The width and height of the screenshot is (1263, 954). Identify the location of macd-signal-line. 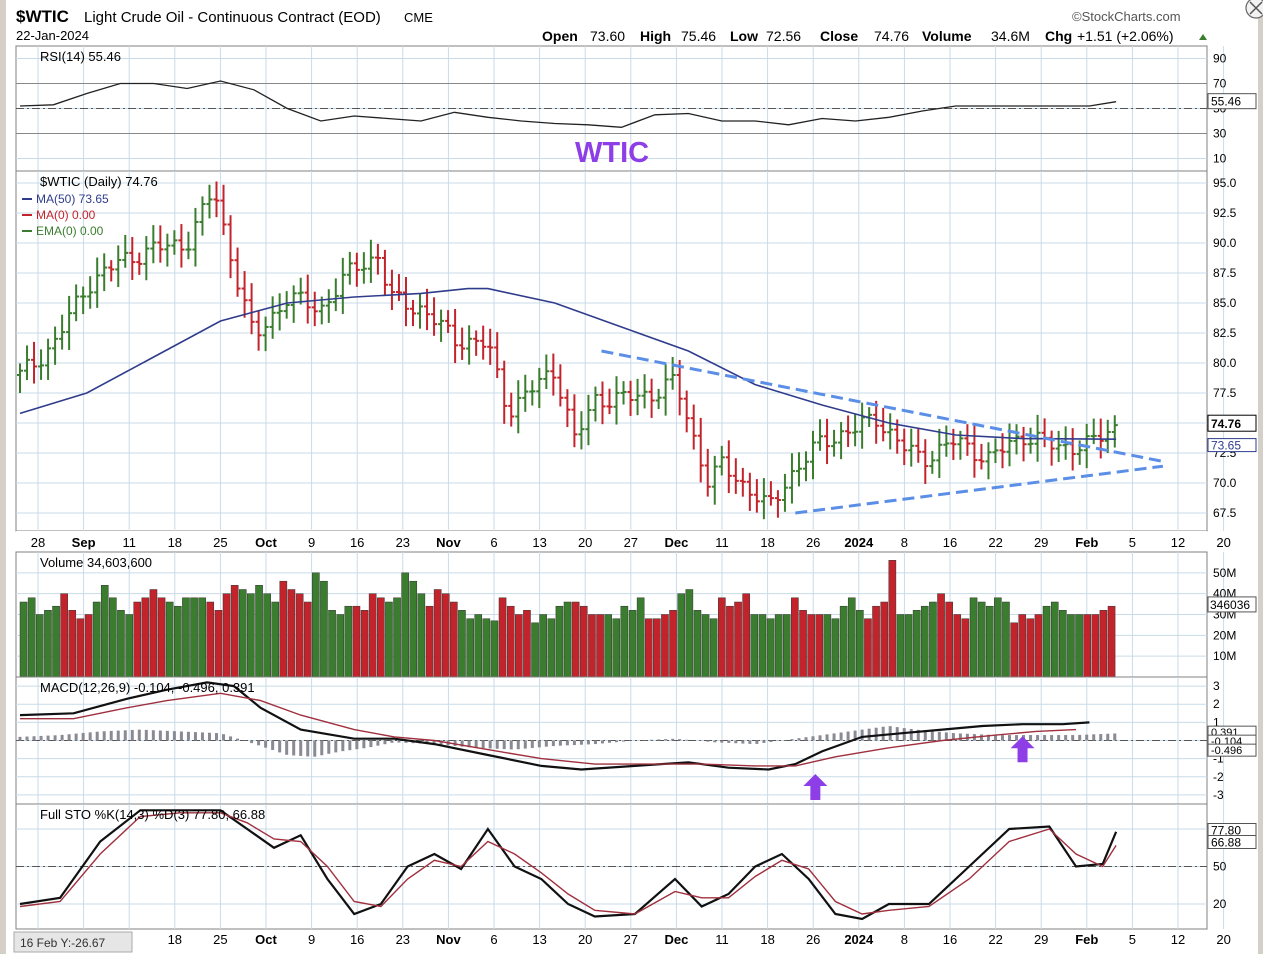
(548, 729).